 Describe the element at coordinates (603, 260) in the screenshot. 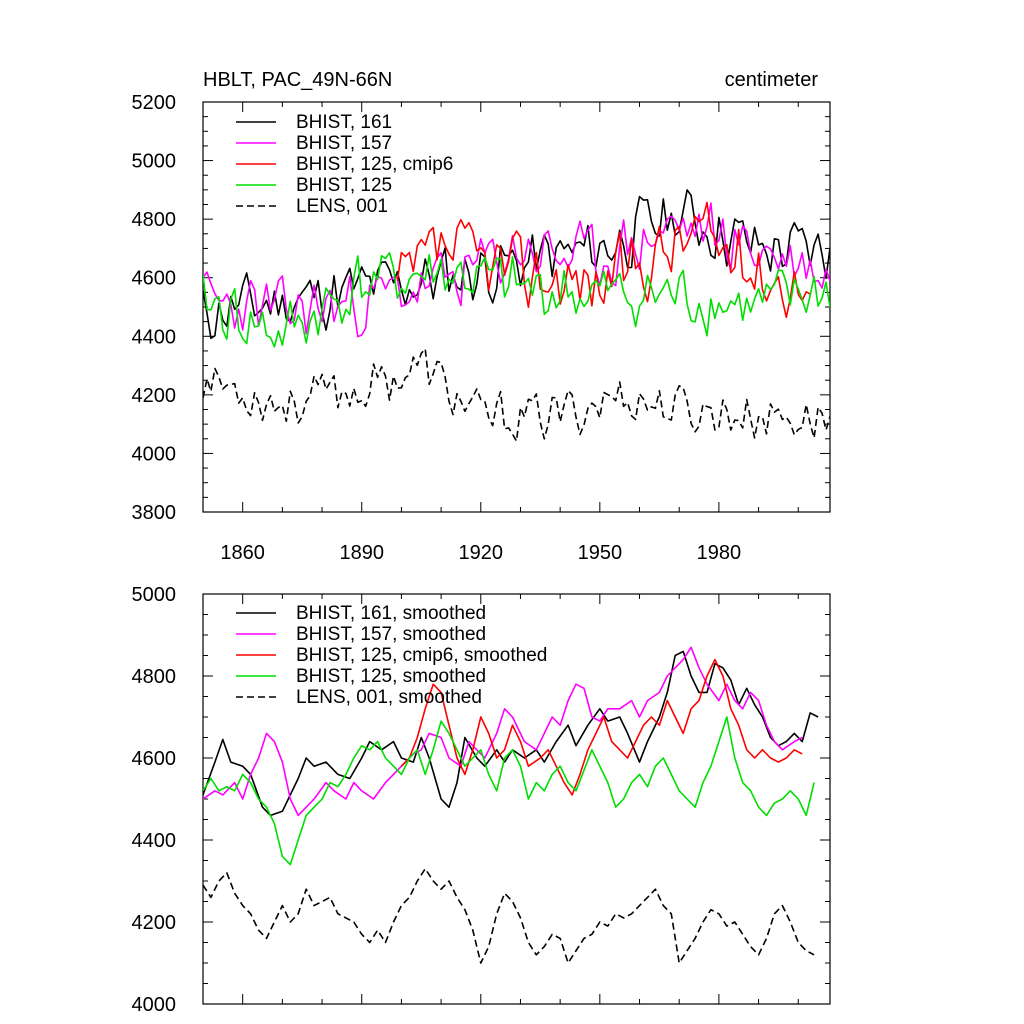

I see `series-line-bhist-125-cmip6` at that location.